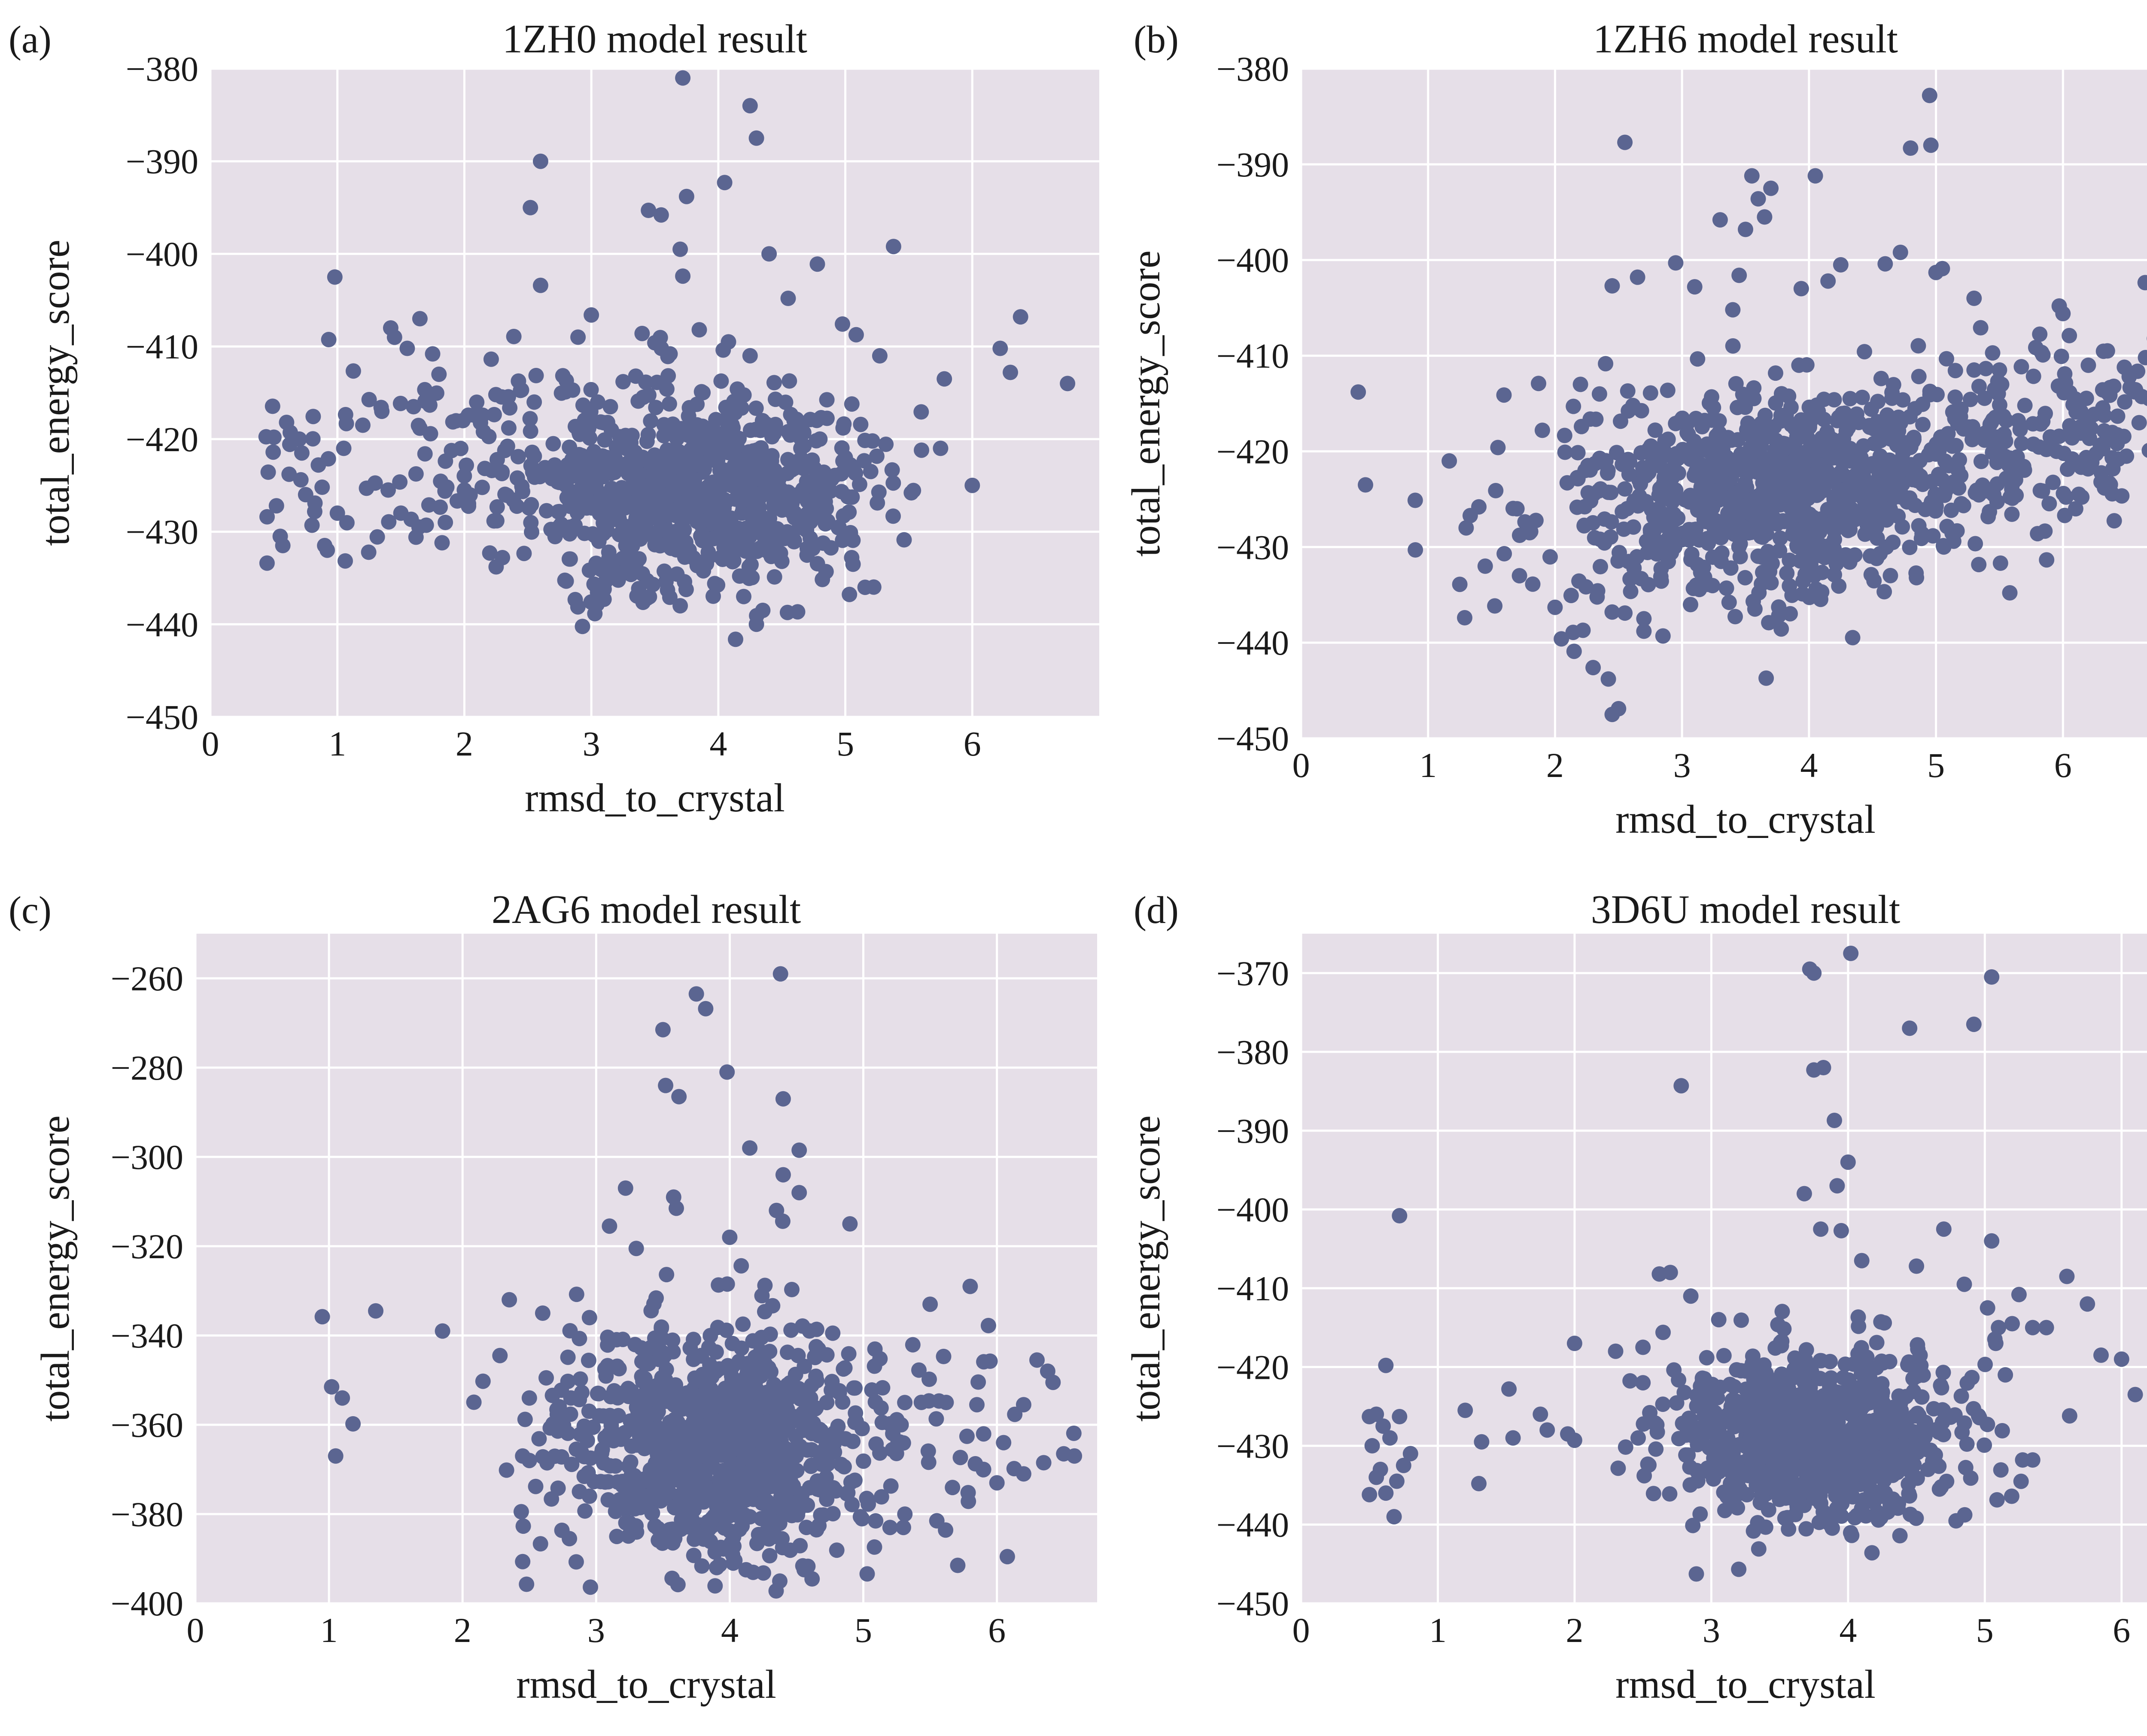 This screenshot has height=1736, width=2147. What do you see at coordinates (1252, 1446) in the screenshot?
I see `y-tick-label: −430` at bounding box center [1252, 1446].